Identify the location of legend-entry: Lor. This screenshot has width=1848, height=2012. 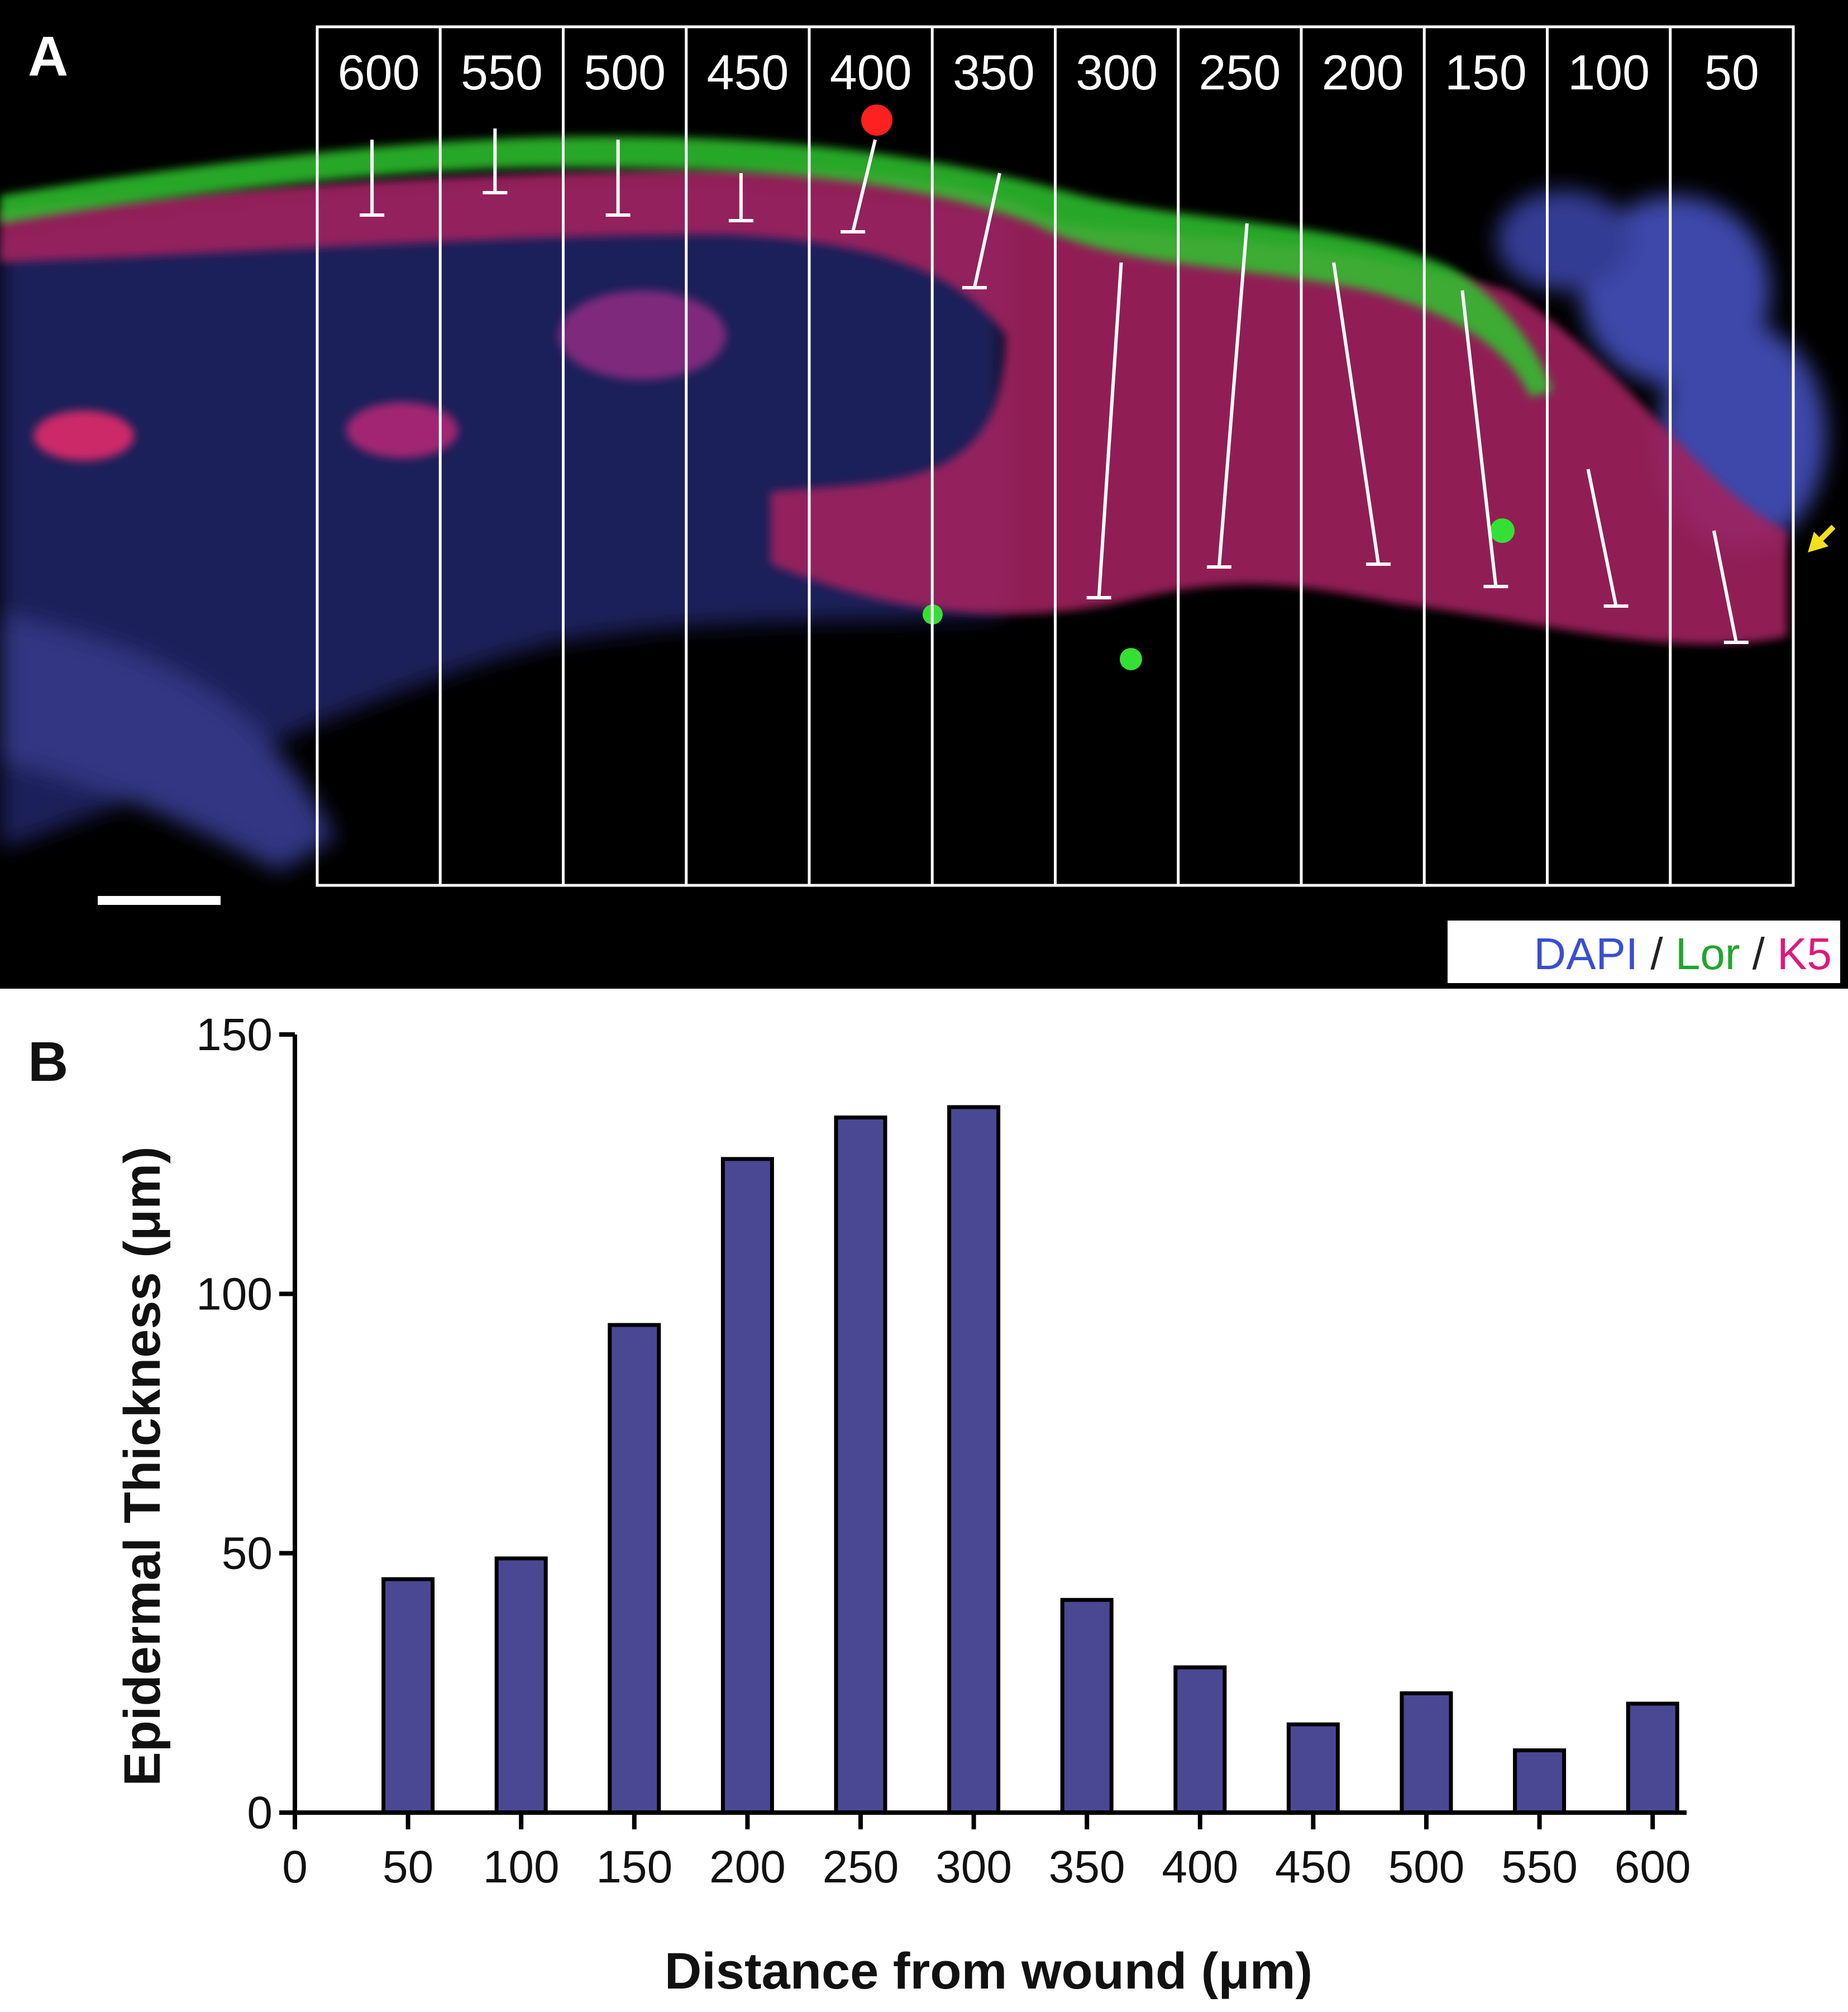
(1707, 954).